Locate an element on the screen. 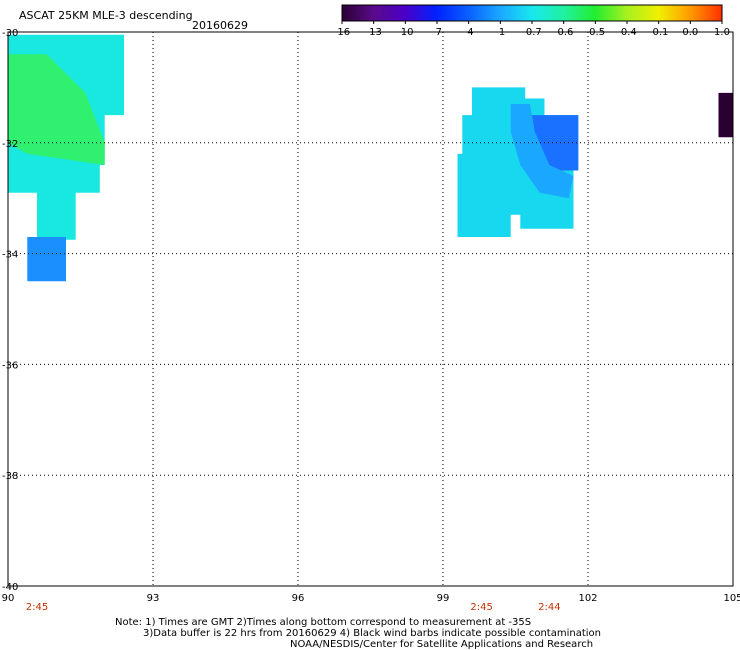 The image size is (740, 650). y-tick-label: -32 is located at coordinates (10, 144).